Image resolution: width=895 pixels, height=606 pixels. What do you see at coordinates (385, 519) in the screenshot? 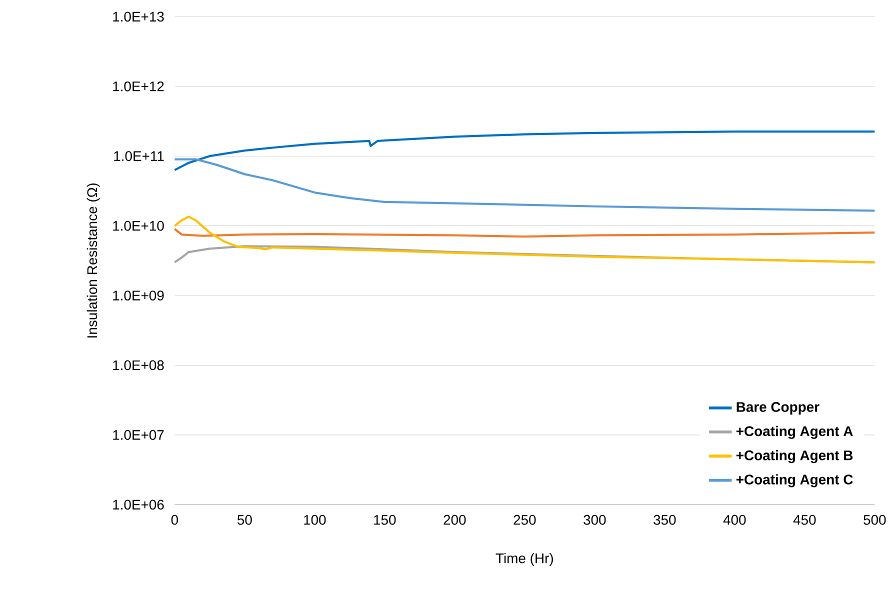
I see `x-tick-label: 150` at bounding box center [385, 519].